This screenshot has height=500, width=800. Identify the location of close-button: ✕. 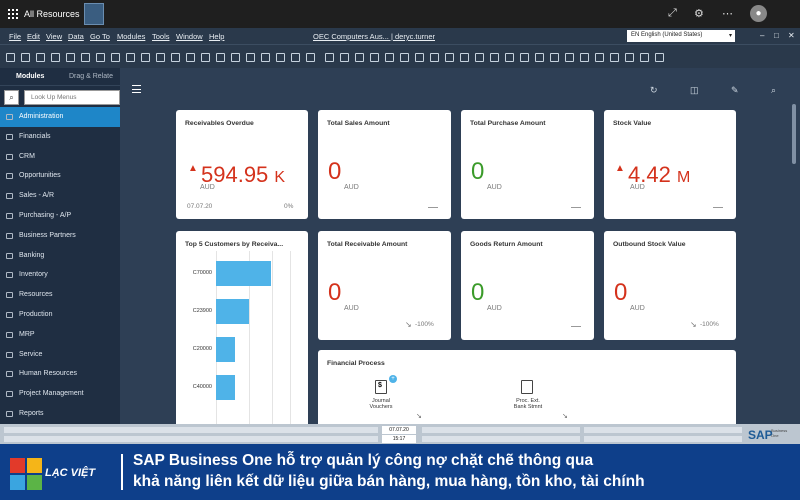
(791, 35).